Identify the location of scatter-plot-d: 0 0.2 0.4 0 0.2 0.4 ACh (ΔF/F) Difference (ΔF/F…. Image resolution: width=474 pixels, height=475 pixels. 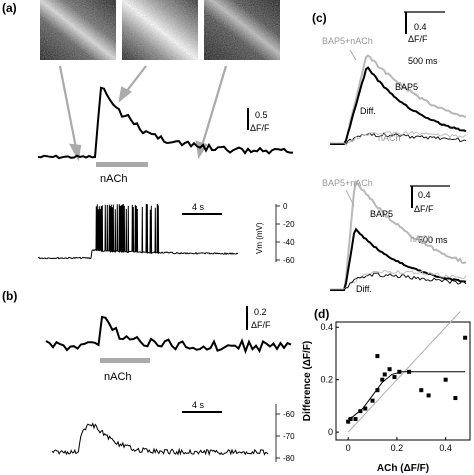
(386, 392).